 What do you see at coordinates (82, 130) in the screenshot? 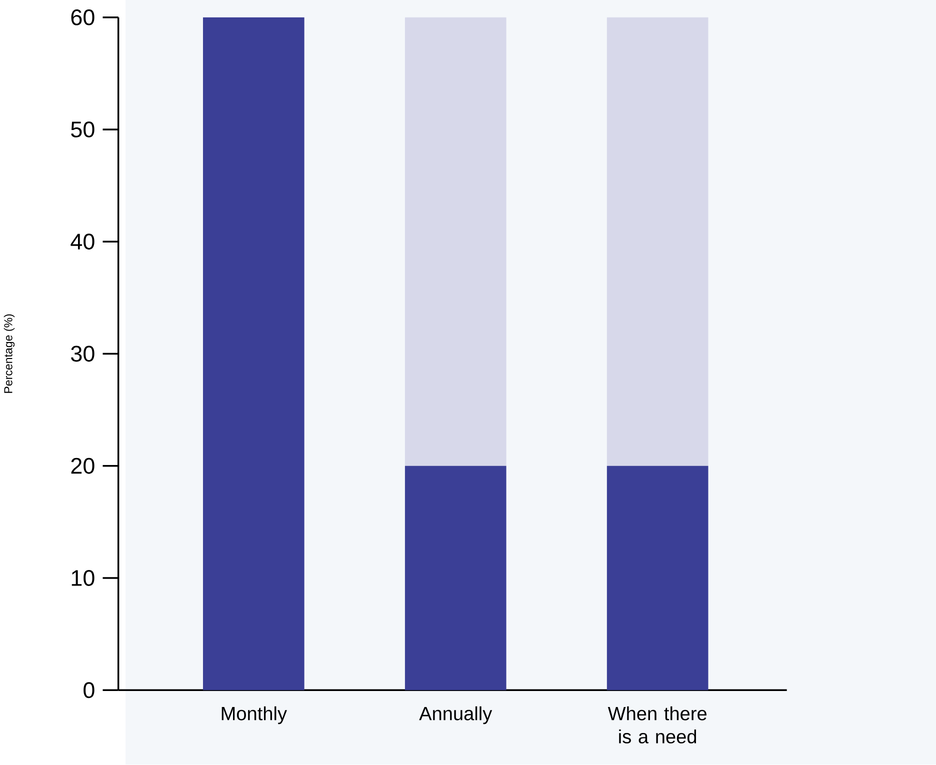
I see `y-tick-label: 50` at bounding box center [82, 130].